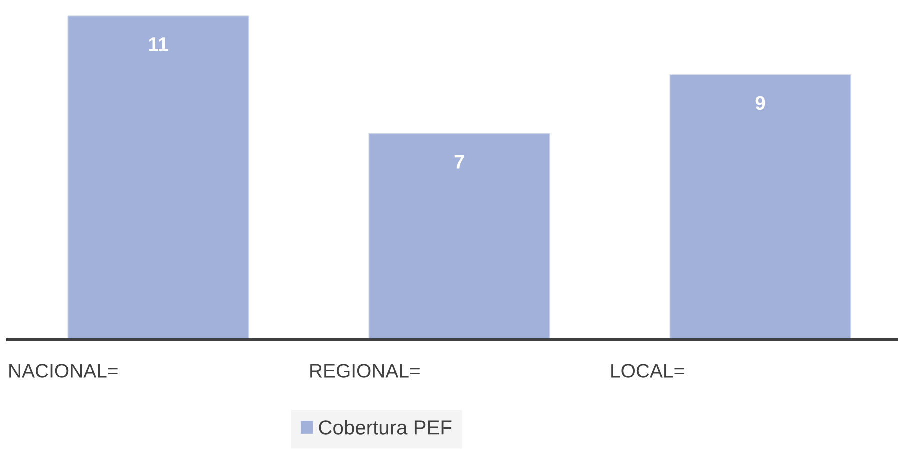 The width and height of the screenshot is (898, 449). Describe the element at coordinates (761, 103) in the screenshot. I see `data-label: 9` at that location.